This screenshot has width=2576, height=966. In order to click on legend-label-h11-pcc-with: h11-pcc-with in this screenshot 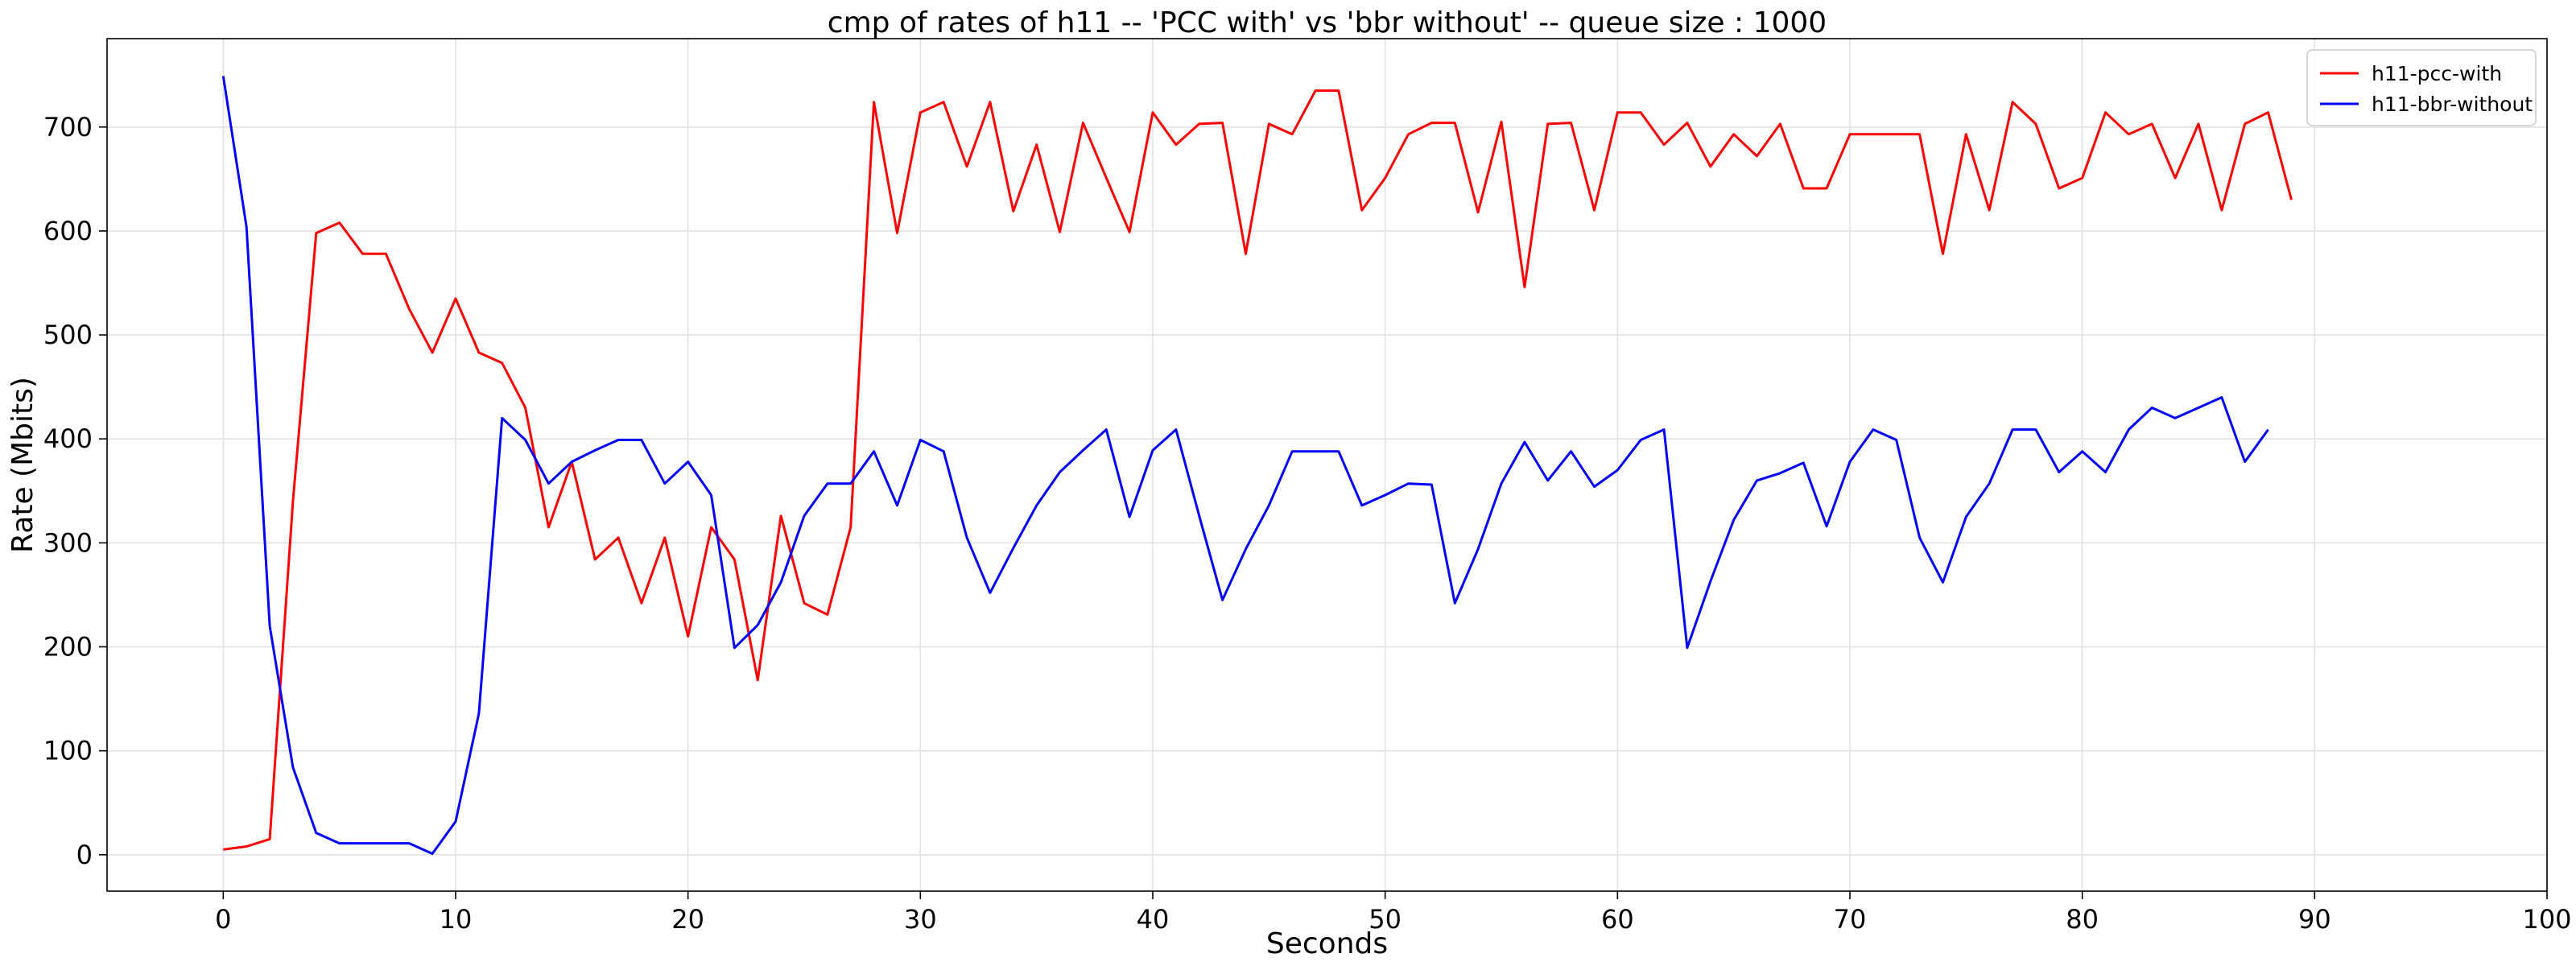, I will do `click(2437, 73)`.